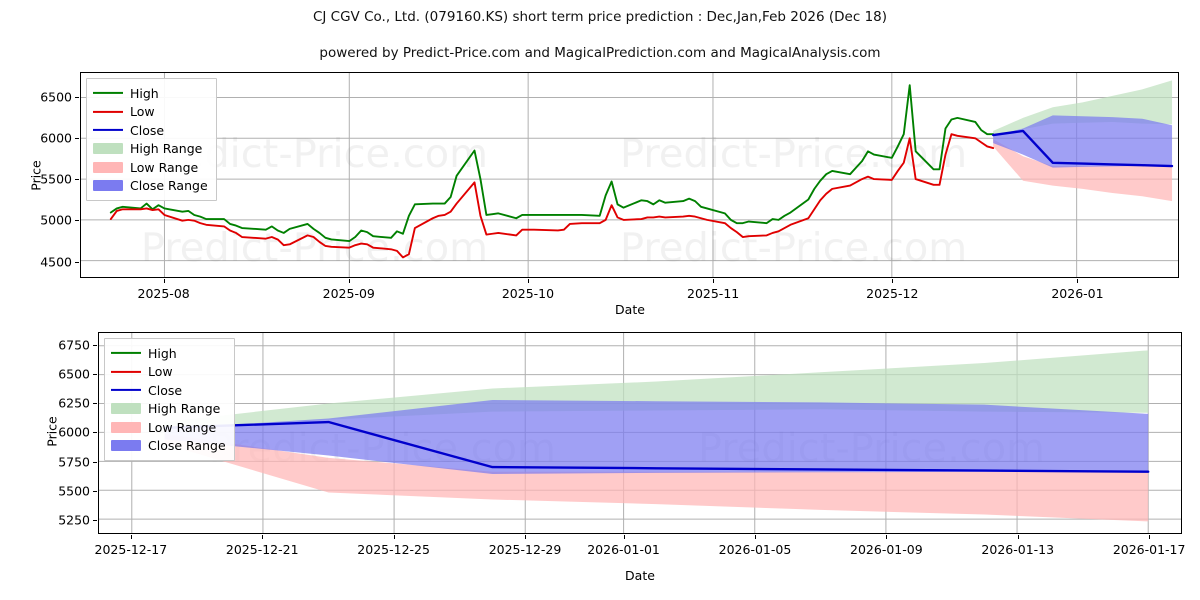  Describe the element at coordinates (108, 93) in the screenshot. I see `overview-legend-swatch-high-icon` at that location.